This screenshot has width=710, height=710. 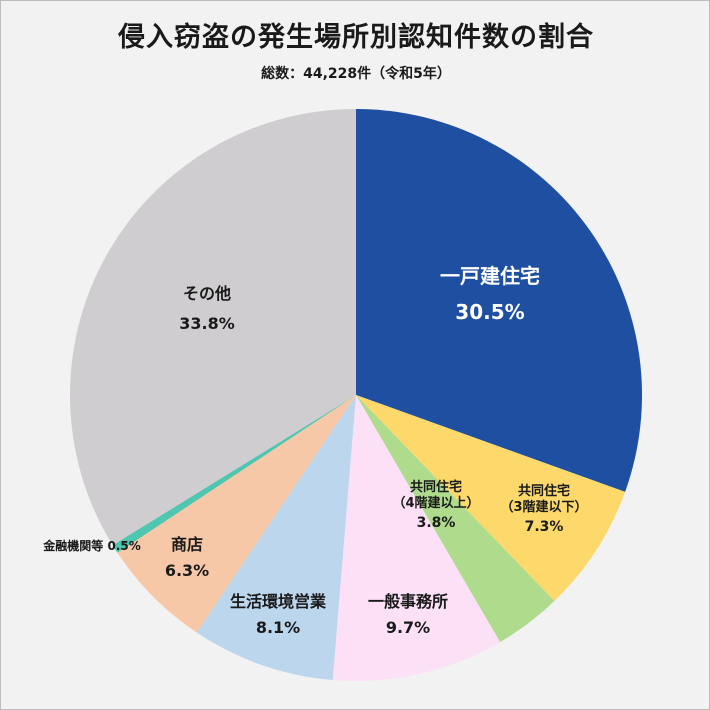 What do you see at coordinates (356, 37) in the screenshot?
I see `chart-title: 侵入窃盗の発生場所別認知件数の割合` at bounding box center [356, 37].